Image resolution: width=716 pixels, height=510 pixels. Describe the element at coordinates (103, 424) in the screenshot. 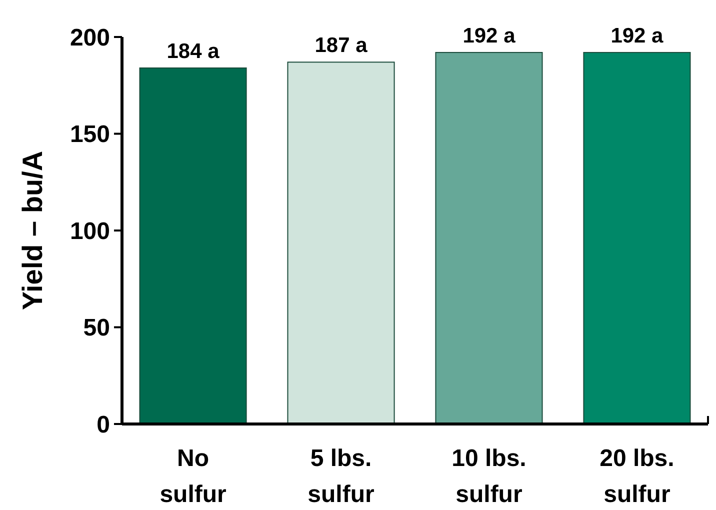

I see `y-tick-label: 0` at that location.